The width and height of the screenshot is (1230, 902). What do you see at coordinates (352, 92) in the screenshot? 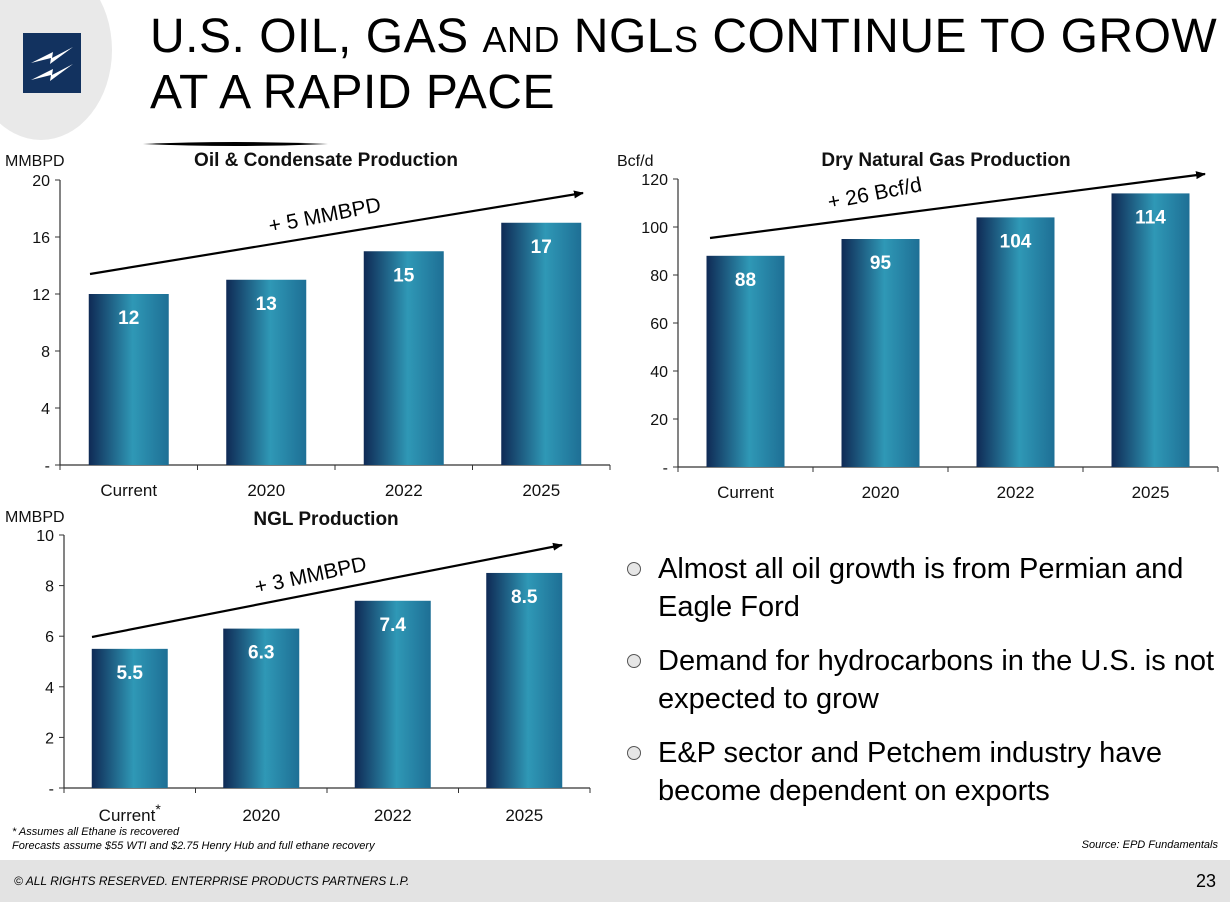
I see `title-line2: AT A RAPID PACE` at bounding box center [352, 92].